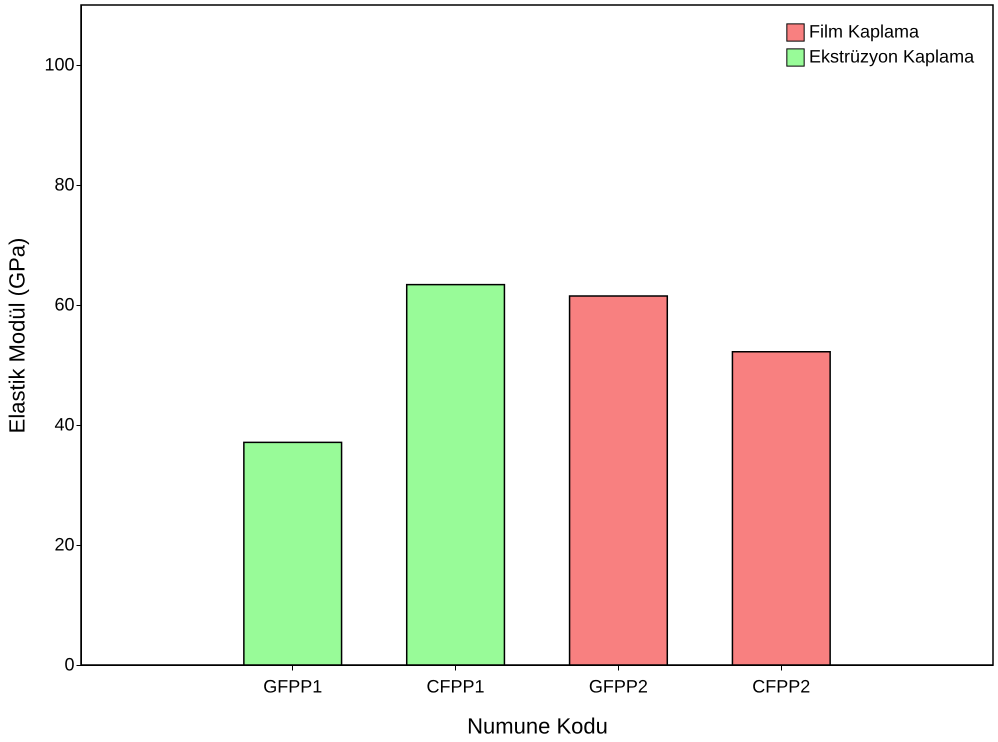  I want to click on x-axis-title: Numune Kodu, so click(537, 726).